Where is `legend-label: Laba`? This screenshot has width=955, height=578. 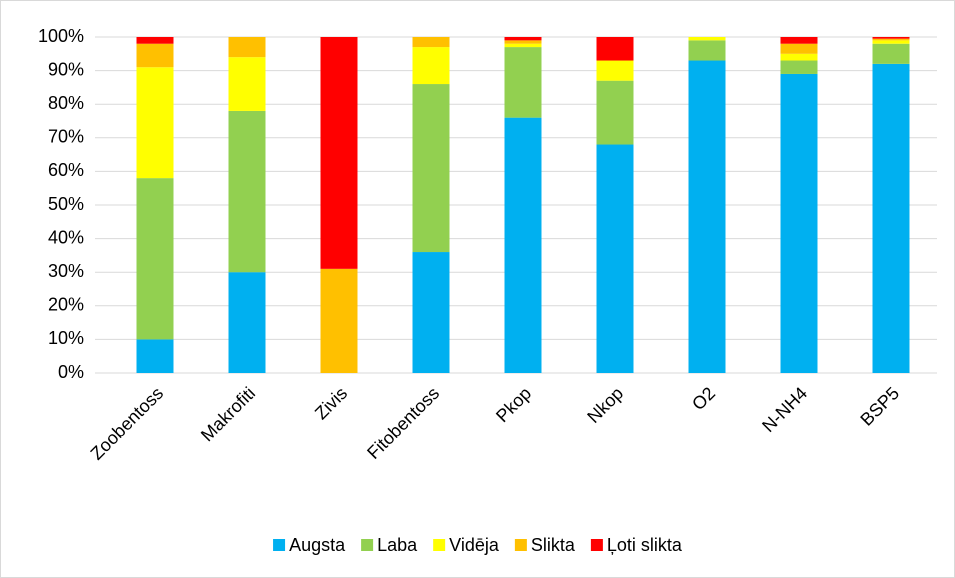 legend-label: Laba is located at coordinates (397, 545).